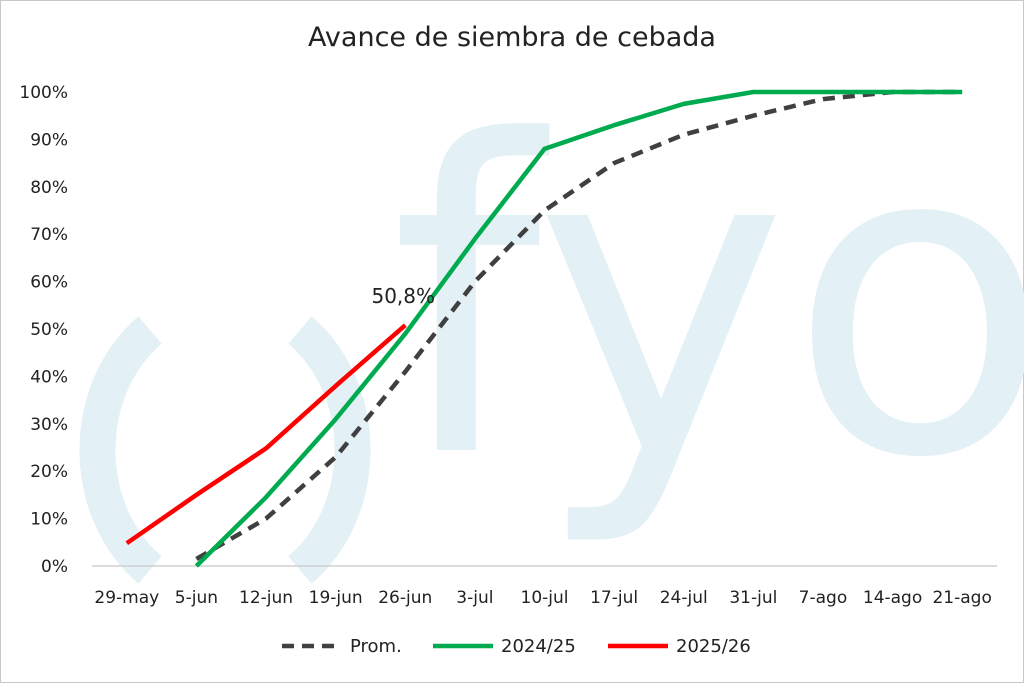  What do you see at coordinates (49, 472) in the screenshot?
I see `y-tick-label: 20%` at bounding box center [49, 472].